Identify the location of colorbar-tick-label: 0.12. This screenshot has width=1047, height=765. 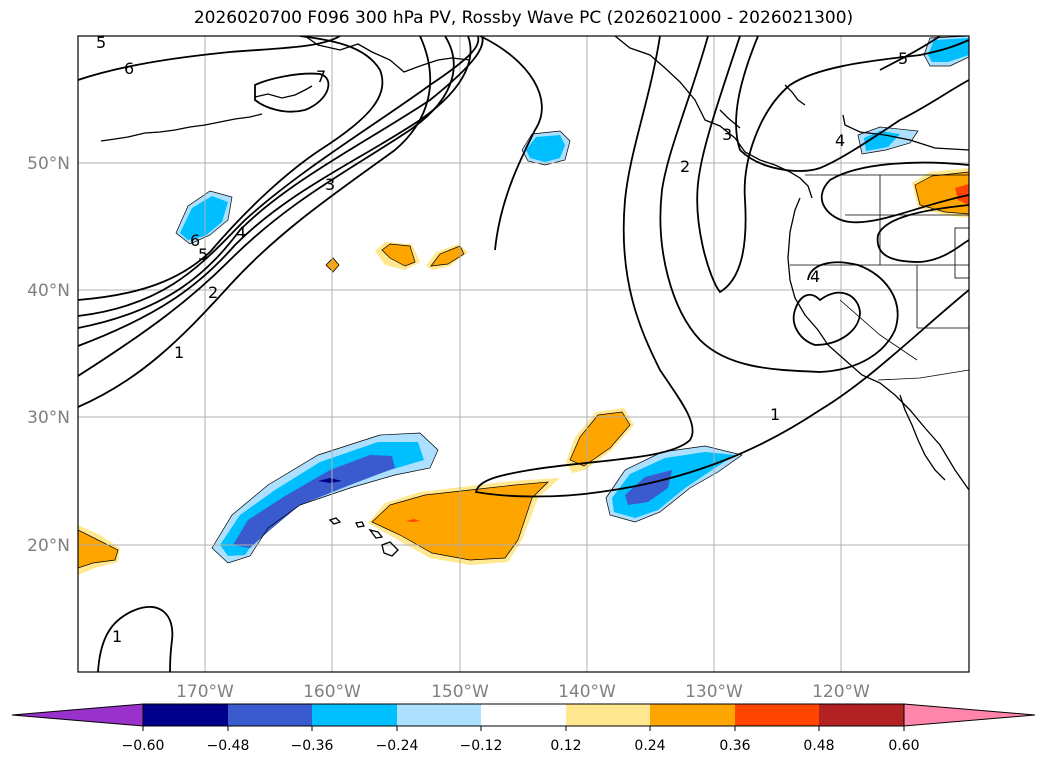
(565, 746).